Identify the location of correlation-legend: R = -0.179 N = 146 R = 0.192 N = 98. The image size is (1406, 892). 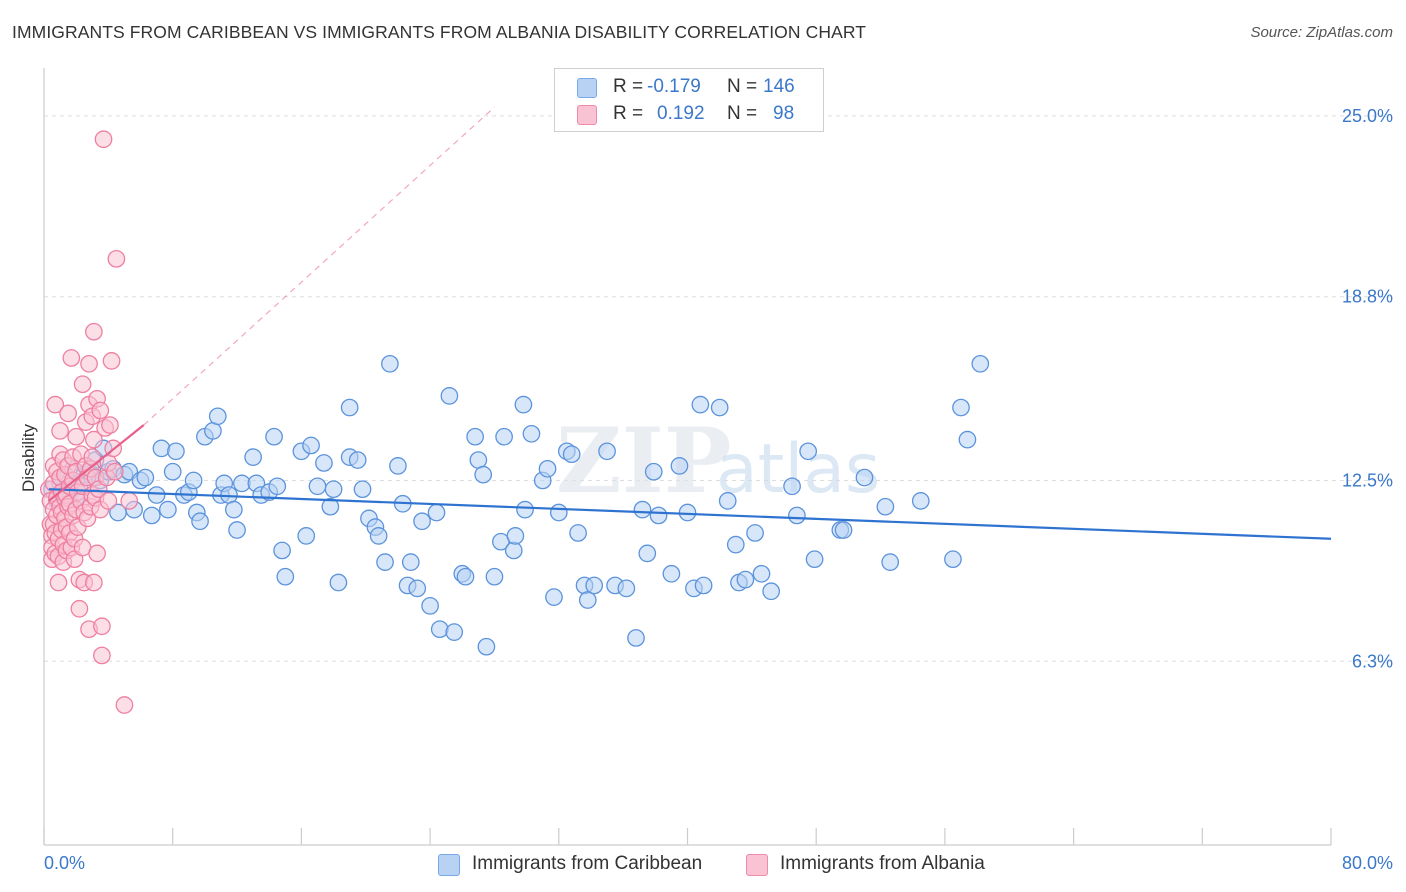
(689, 100).